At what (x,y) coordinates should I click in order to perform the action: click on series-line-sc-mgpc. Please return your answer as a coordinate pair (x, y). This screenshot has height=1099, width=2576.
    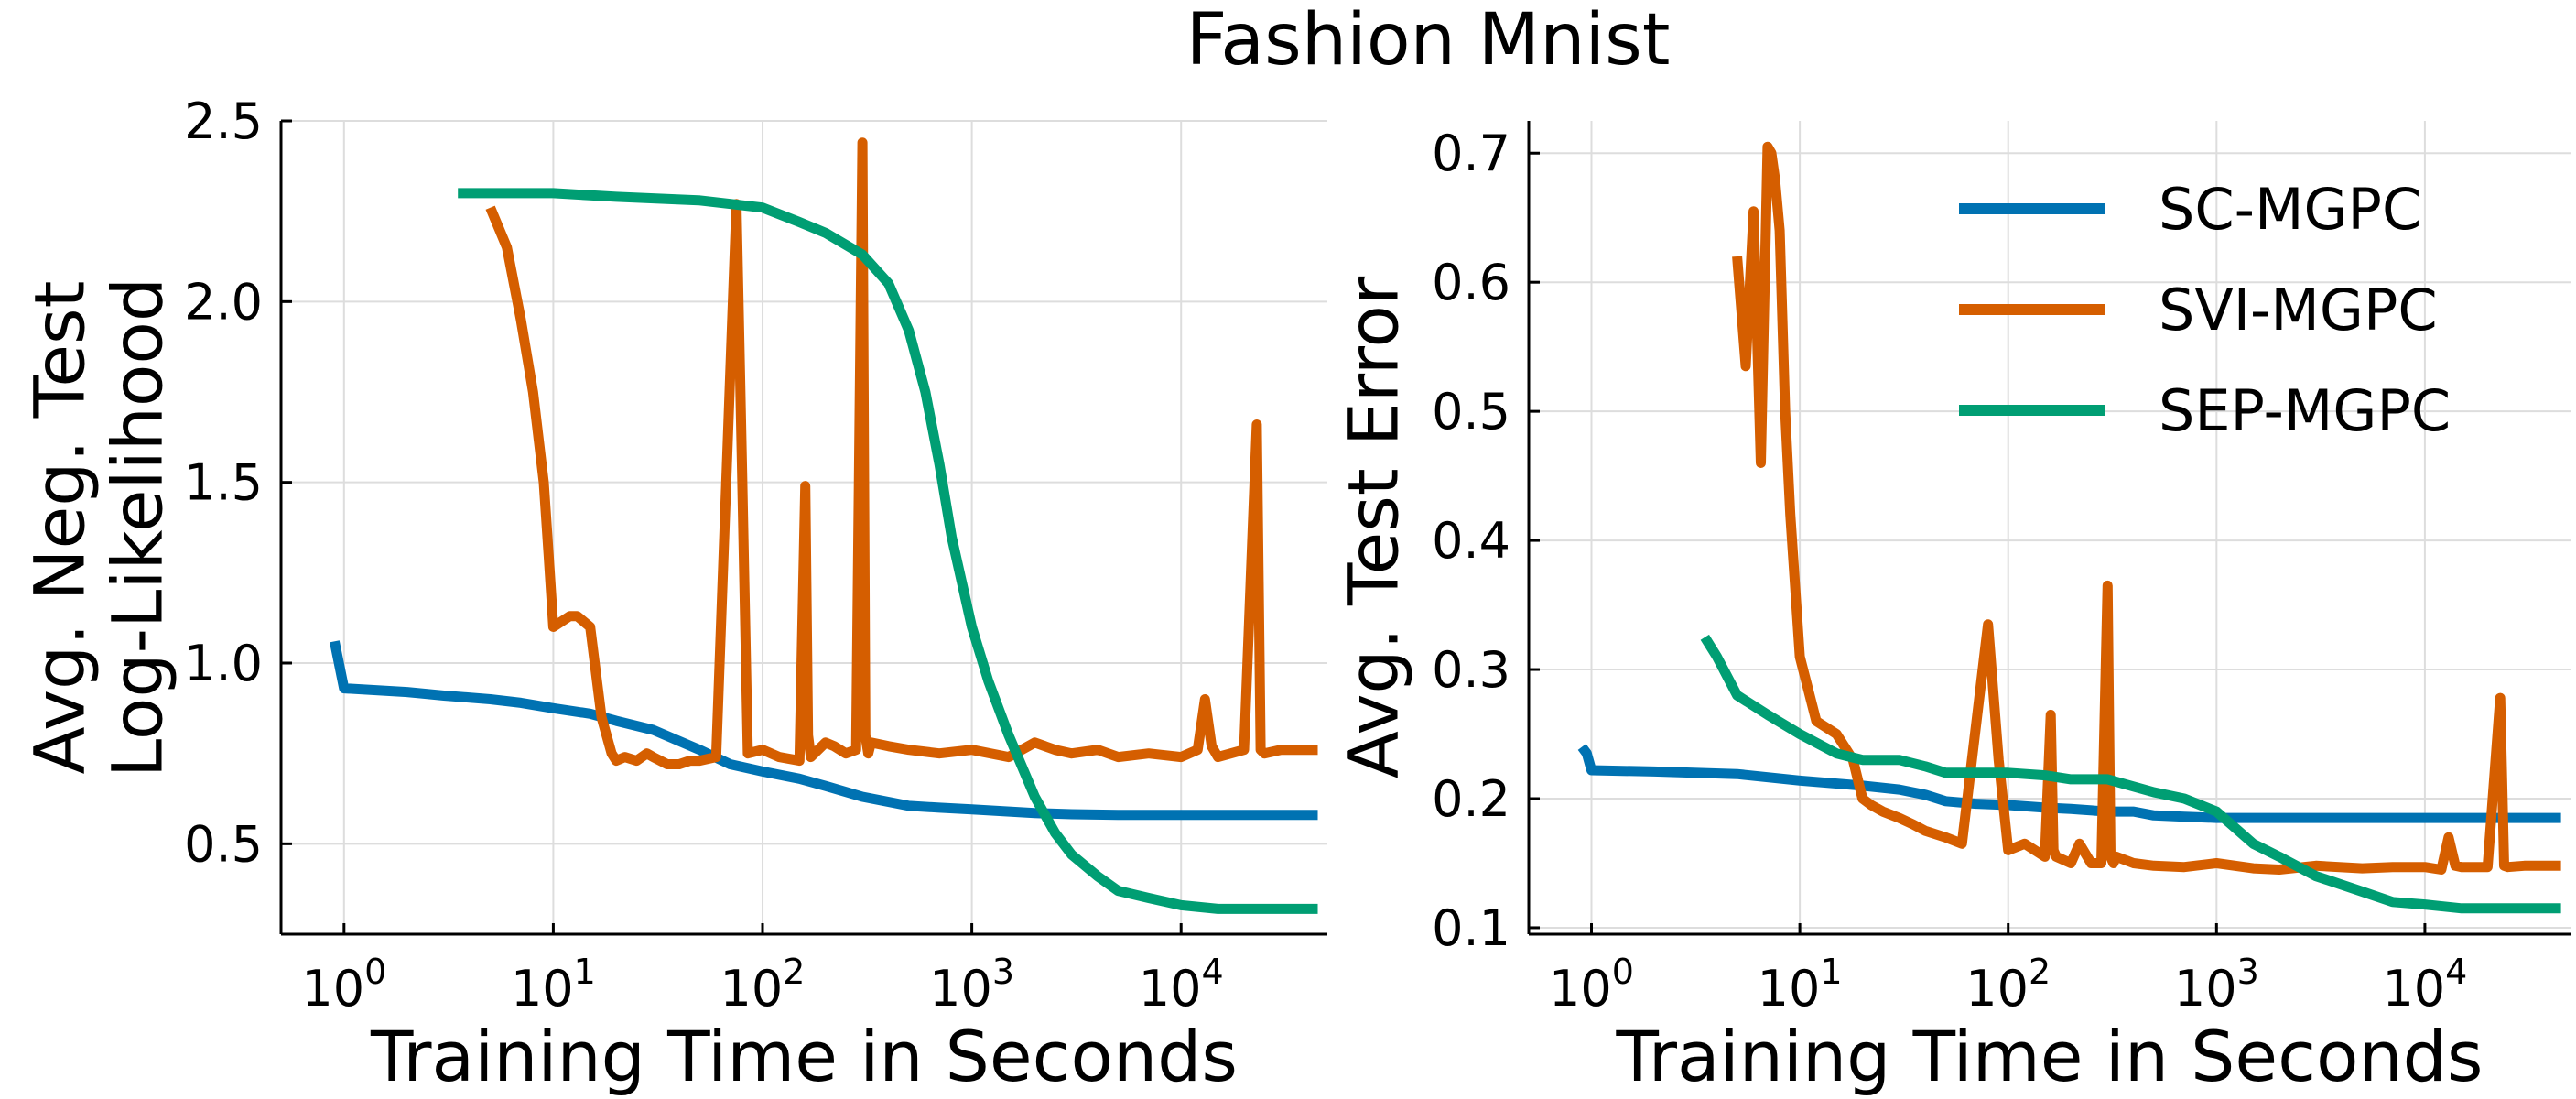
    Looking at the image, I should click on (824, 730).